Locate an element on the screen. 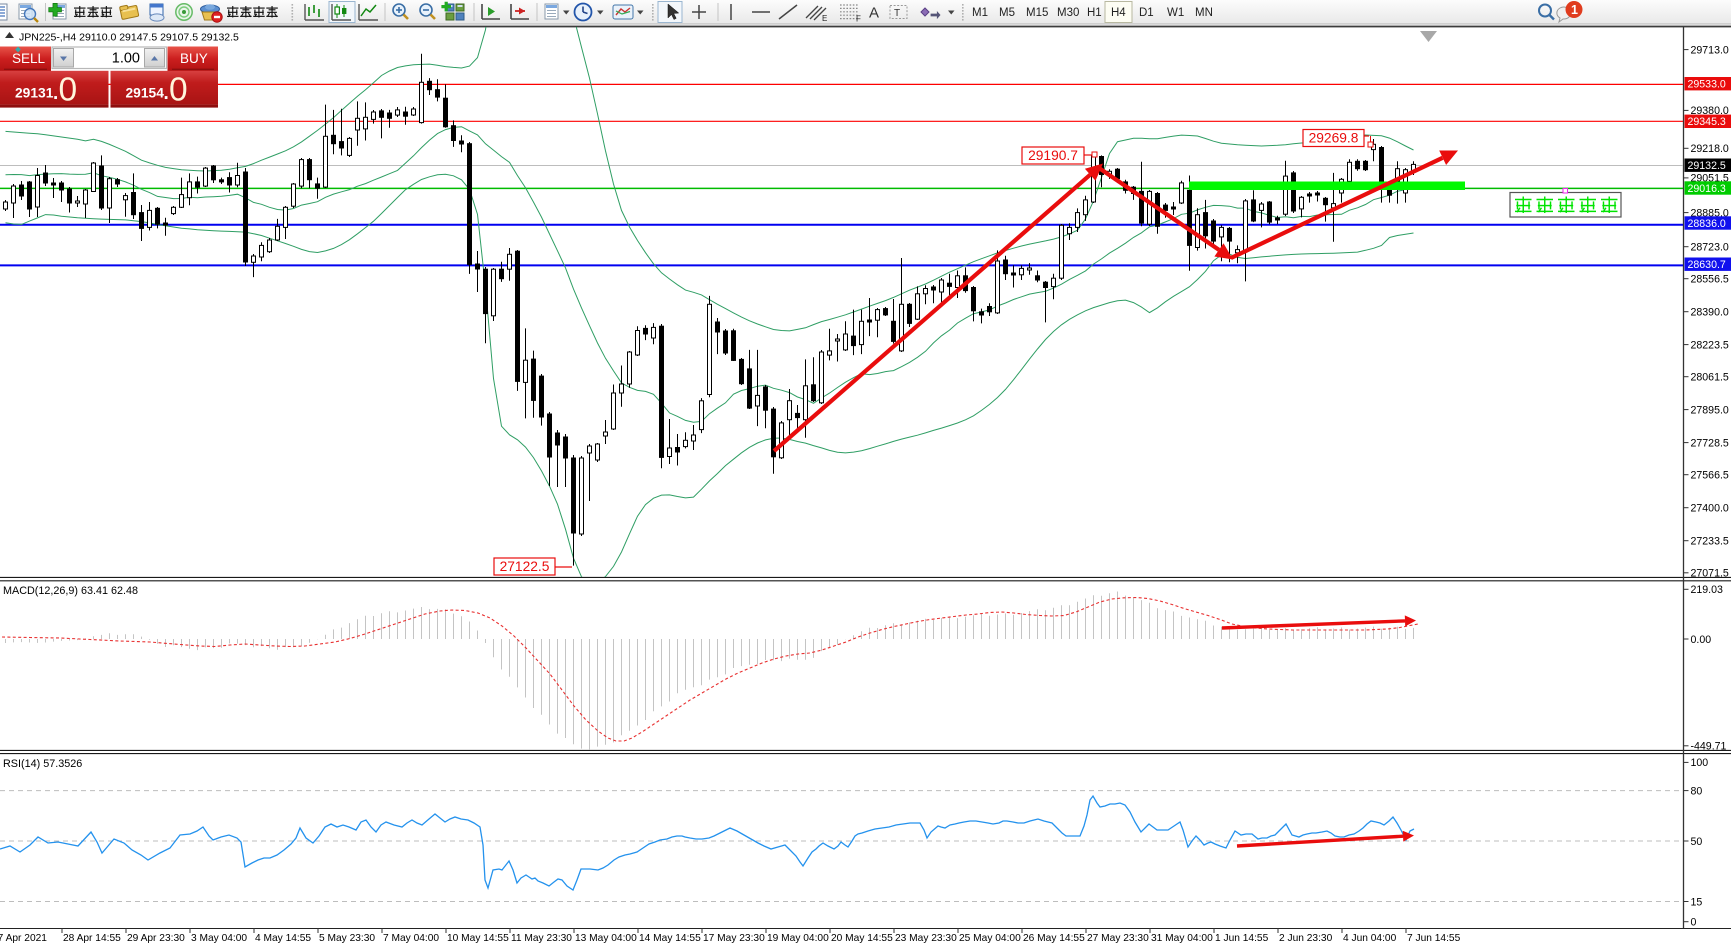 The height and width of the screenshot is (945, 1731). svg-text: 27728.5 is located at coordinates (1710, 443).